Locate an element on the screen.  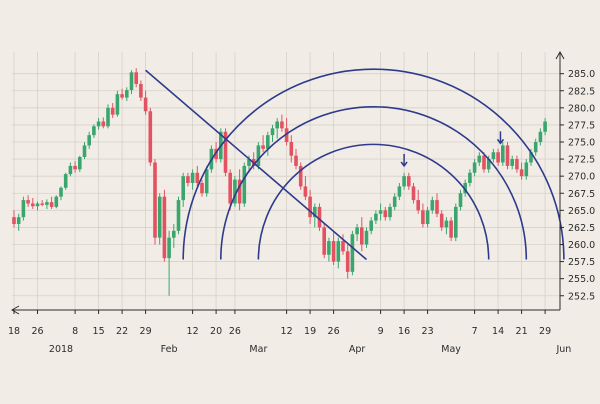
y-tick-label: 270.0 is located at coordinates (581, 177).